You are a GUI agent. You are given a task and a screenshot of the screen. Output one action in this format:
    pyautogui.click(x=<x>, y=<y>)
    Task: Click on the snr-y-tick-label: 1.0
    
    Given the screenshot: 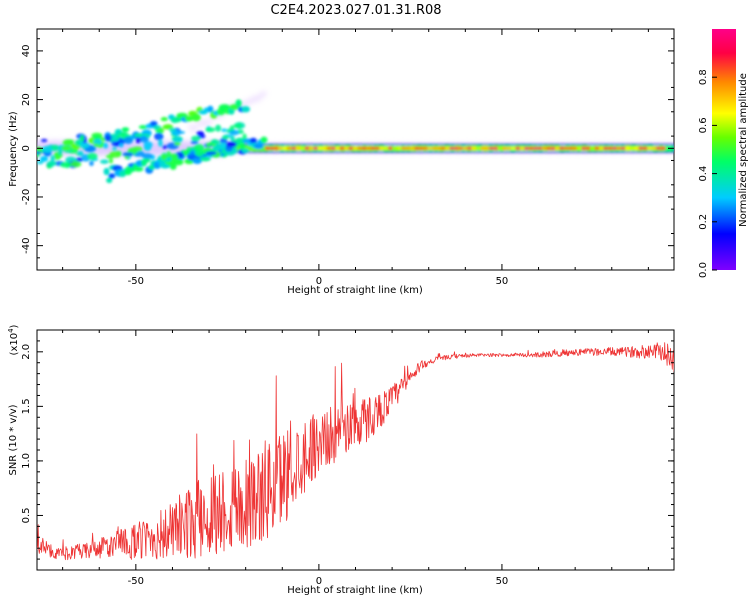 What is the action you would take?
    pyautogui.click(x=26, y=461)
    